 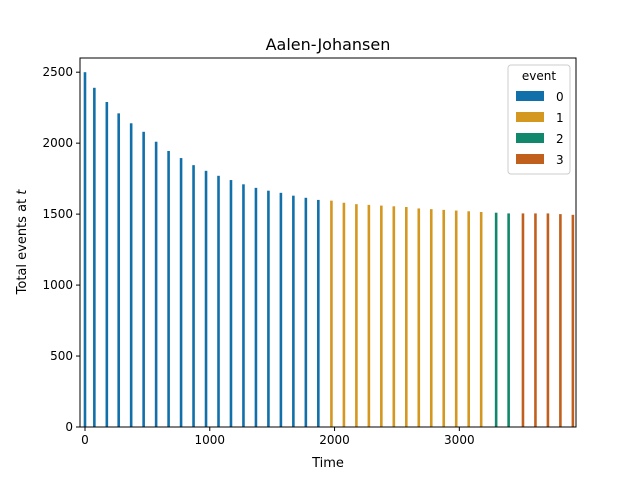 What do you see at coordinates (278, 437) in the screenshot?
I see `x-axis-ticks: 0 1000 2000 3000` at bounding box center [278, 437].